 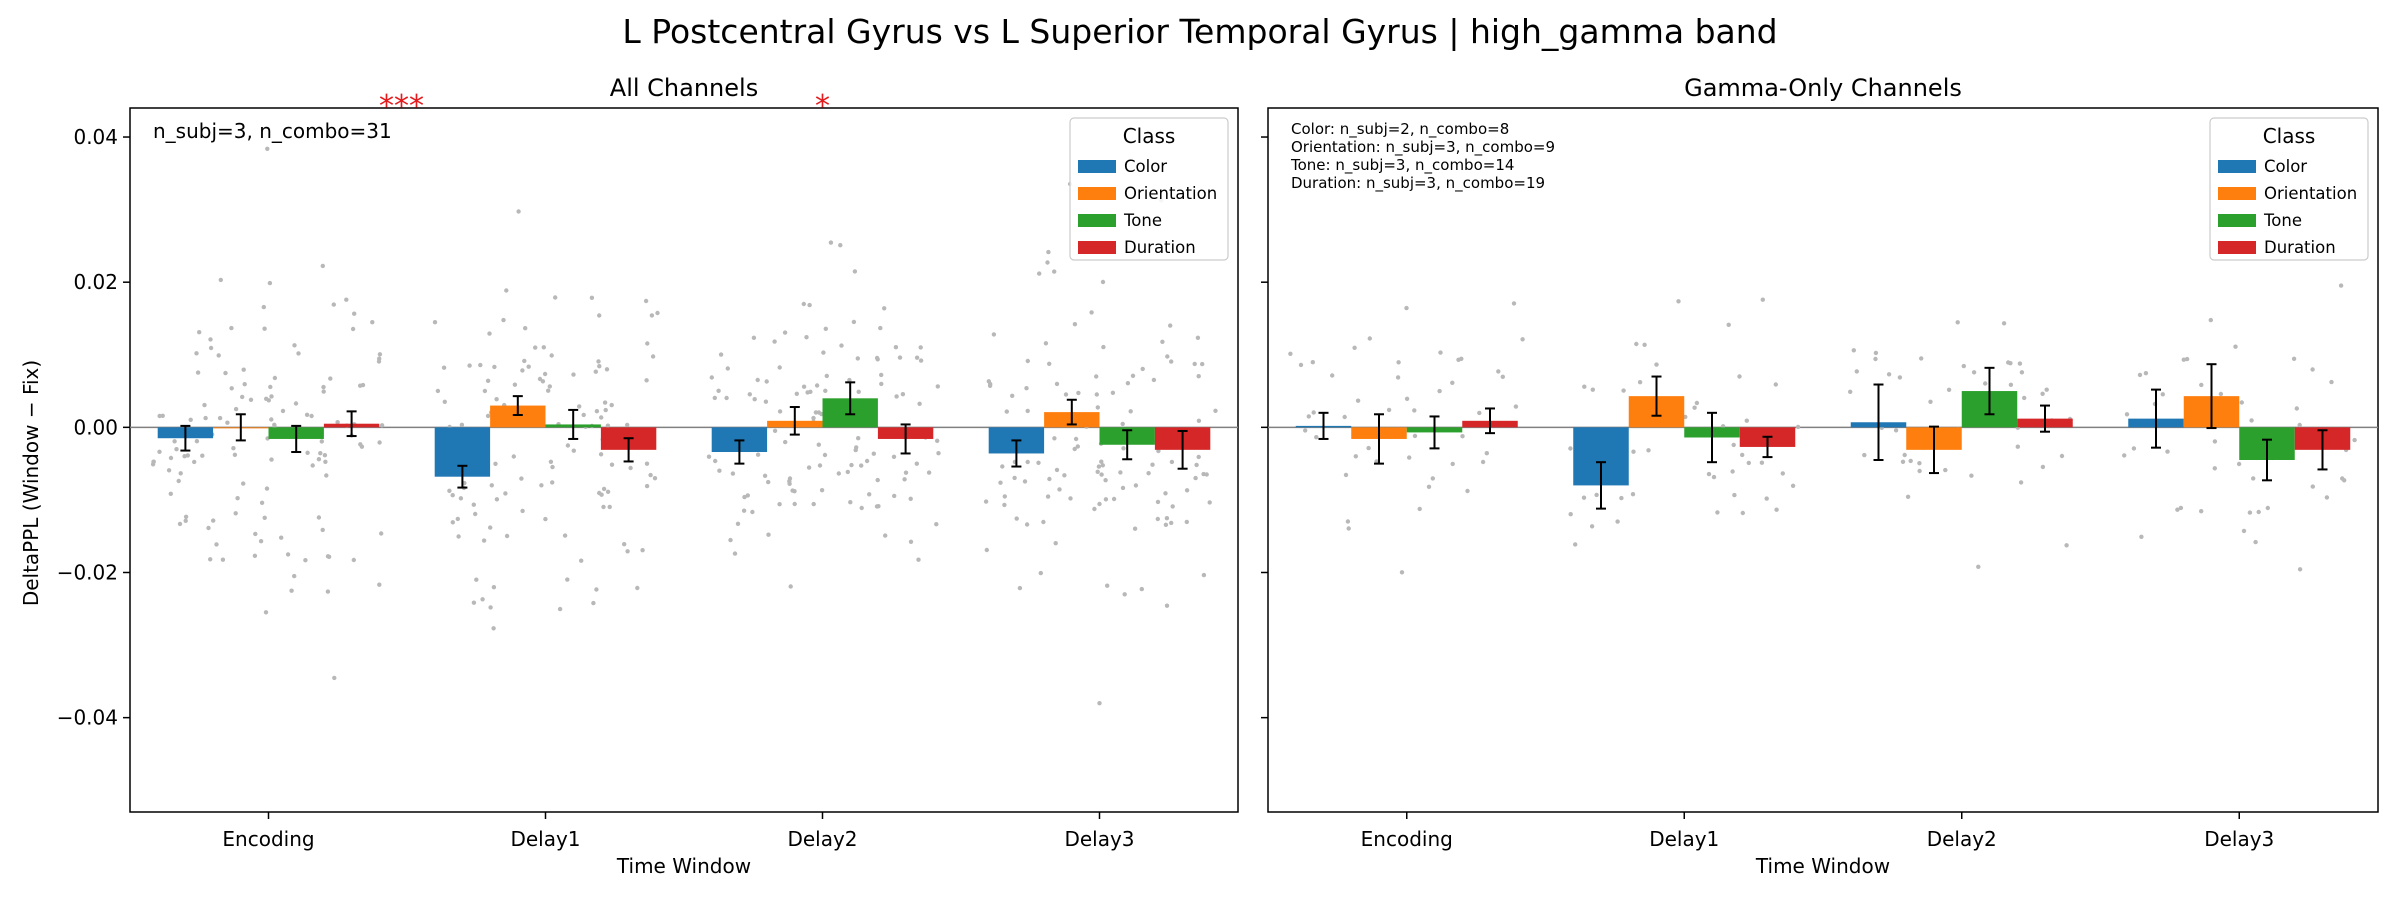 What do you see at coordinates (1160, 247) in the screenshot?
I see `legend-label: Duration` at bounding box center [1160, 247].